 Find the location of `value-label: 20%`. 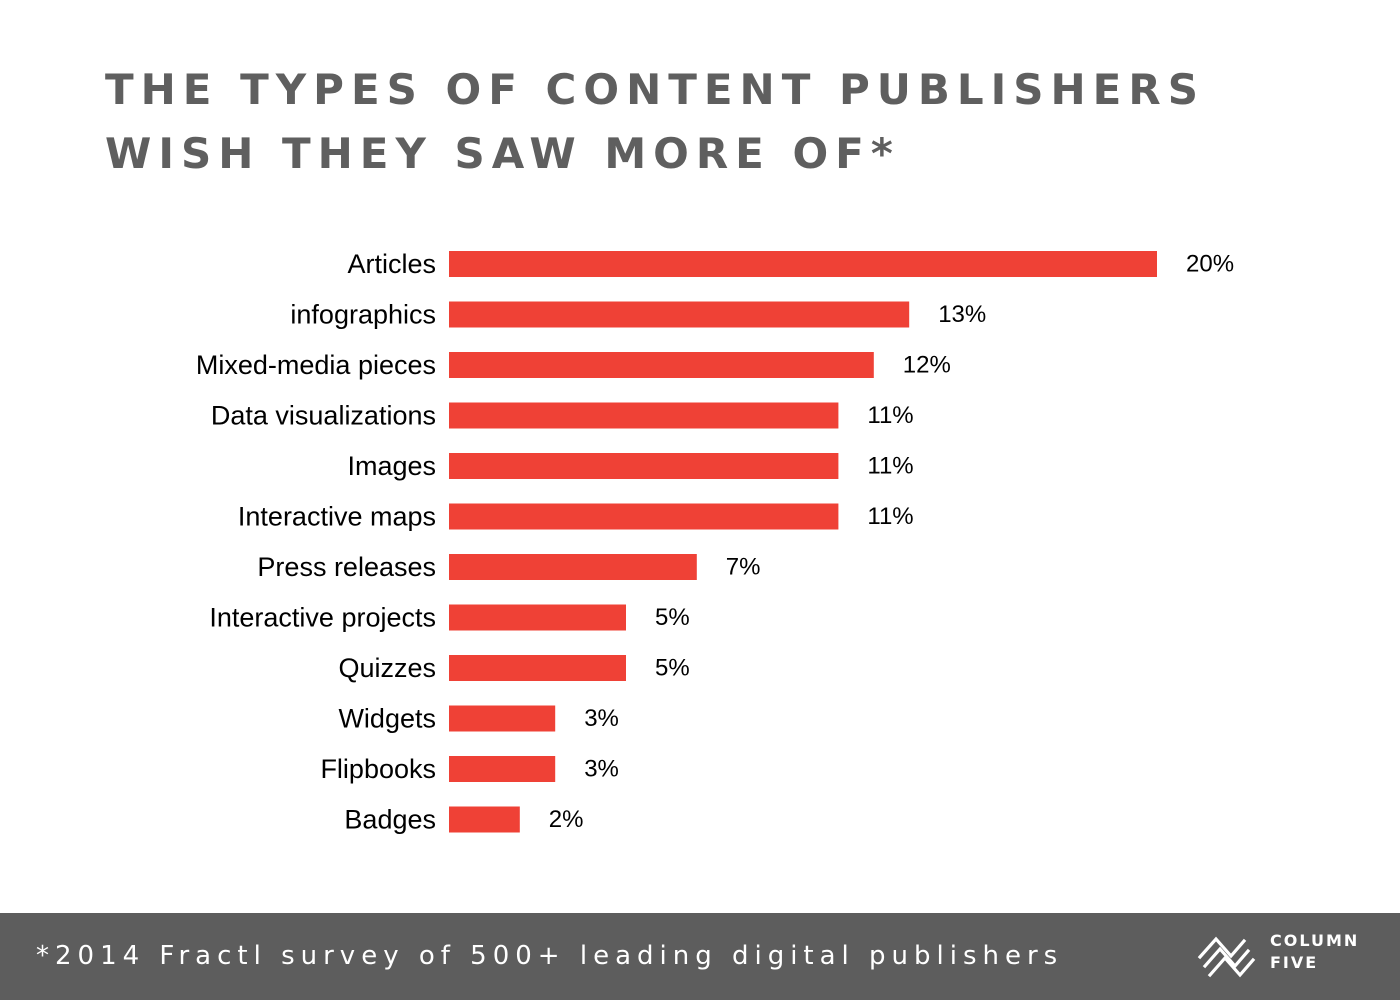

value-label: 20% is located at coordinates (1210, 264).